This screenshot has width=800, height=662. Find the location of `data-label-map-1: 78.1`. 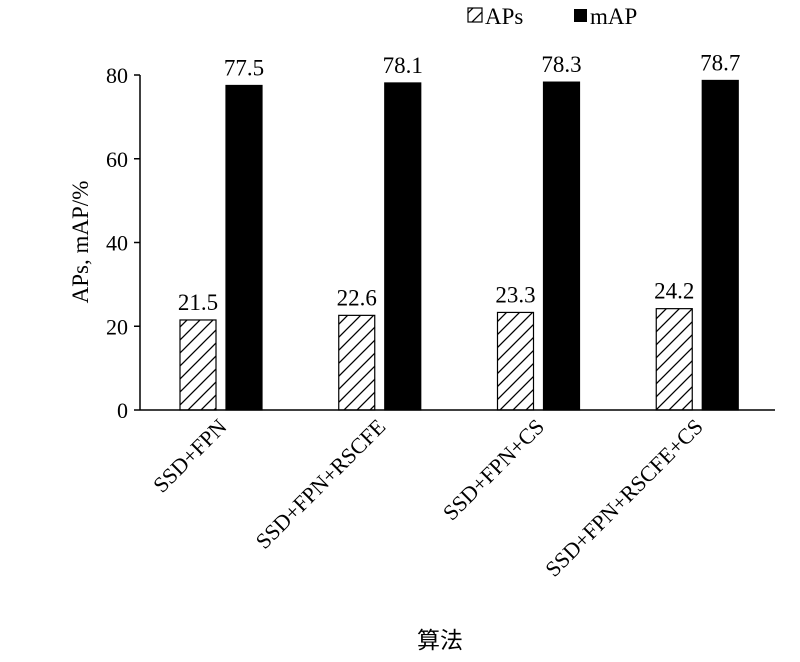

data-label-map-1: 78.1 is located at coordinates (403, 65).